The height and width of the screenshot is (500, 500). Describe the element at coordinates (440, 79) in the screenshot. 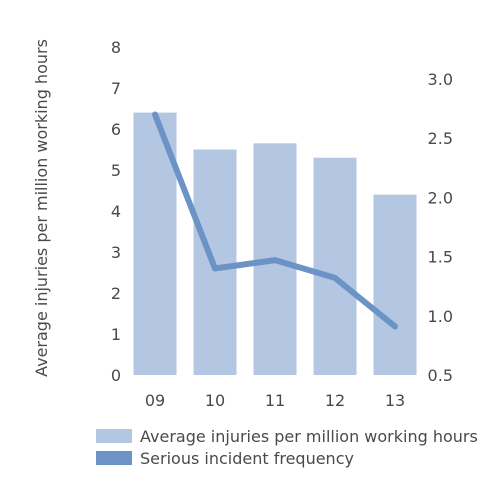

I see `right-tick-label: 3.0` at that location.